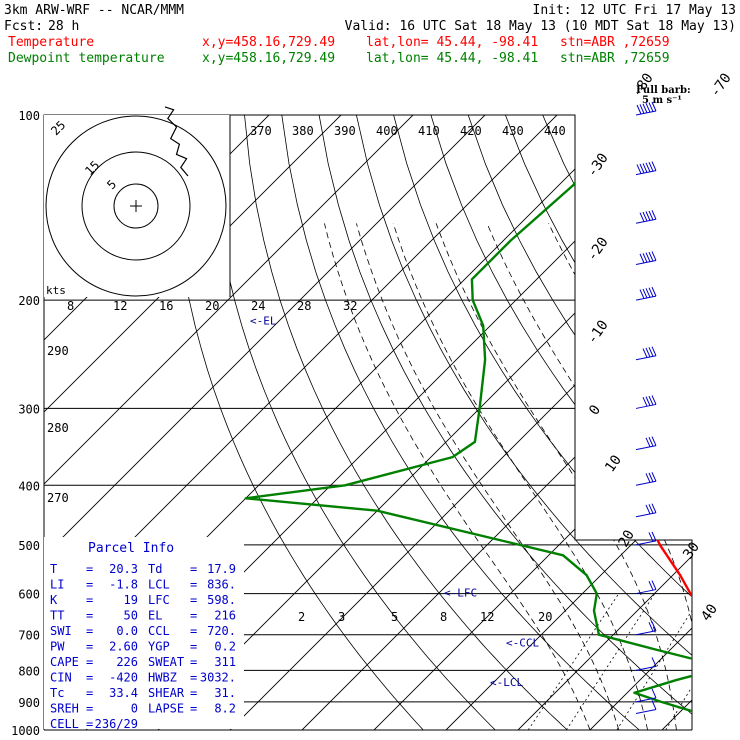  I want to click on parcel-key: PW, so click(57, 647).